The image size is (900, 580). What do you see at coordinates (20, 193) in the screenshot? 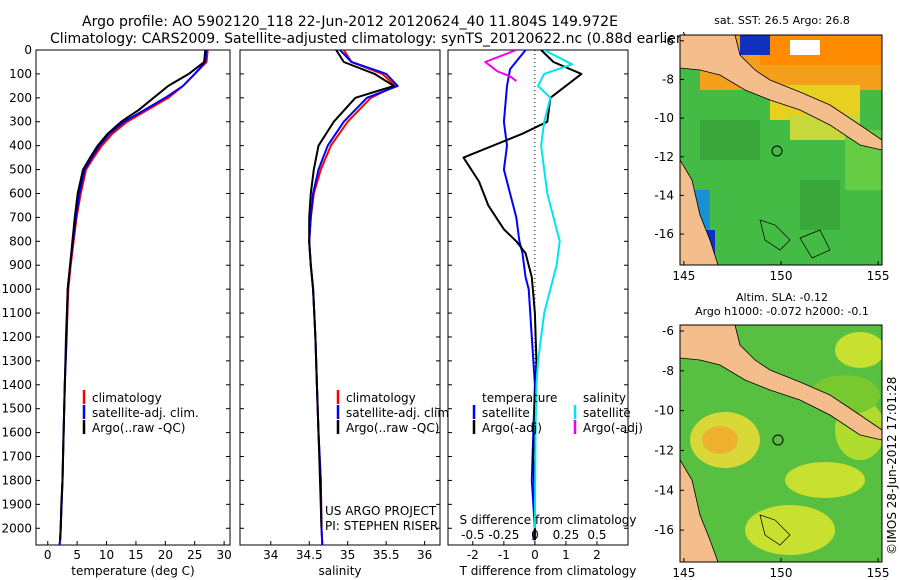
I see `y-tick-label: 600` at bounding box center [20, 193].